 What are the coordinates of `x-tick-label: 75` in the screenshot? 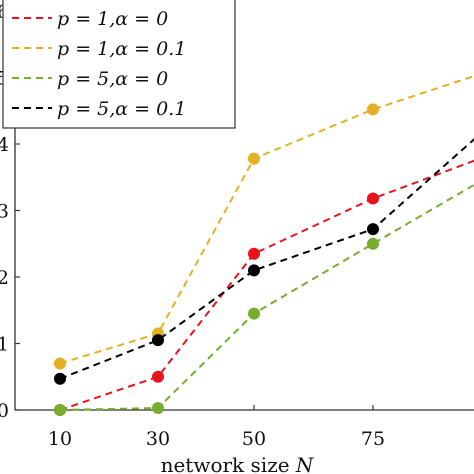 It's located at (373, 439).